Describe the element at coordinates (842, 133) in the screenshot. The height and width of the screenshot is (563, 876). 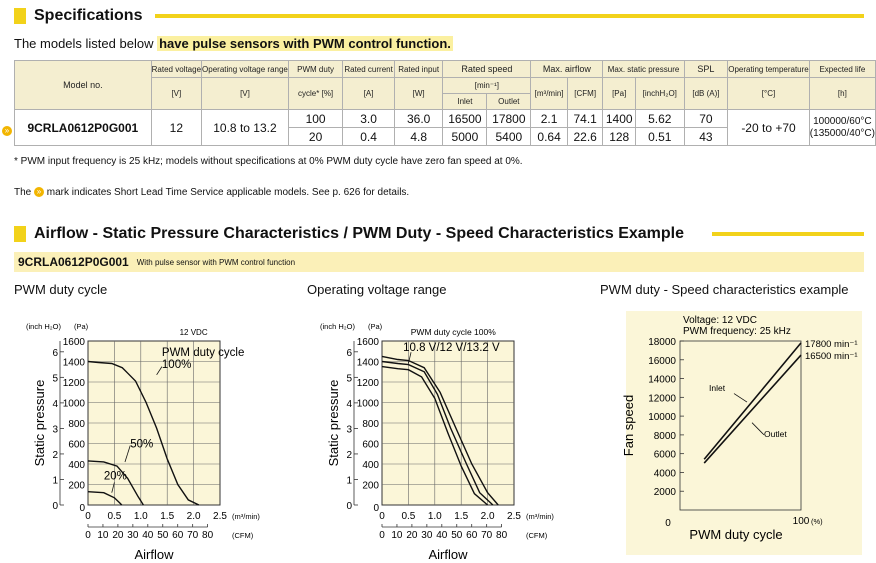
I see `life-secondary: (135000/40°C)` at that location.